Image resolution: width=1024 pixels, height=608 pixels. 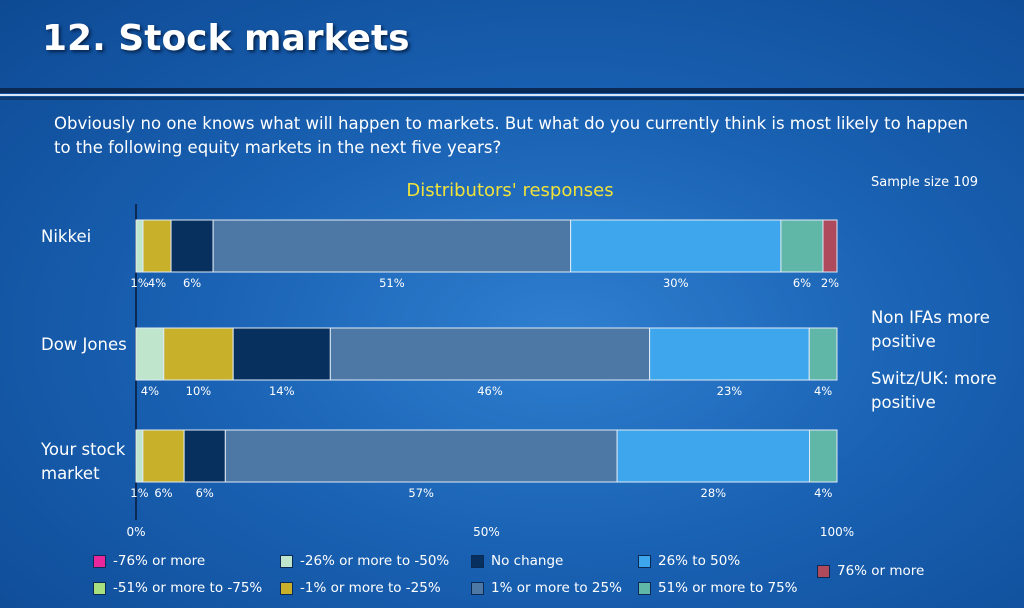 I want to click on chart-title-text: Distributors' responses, so click(x=510, y=190).